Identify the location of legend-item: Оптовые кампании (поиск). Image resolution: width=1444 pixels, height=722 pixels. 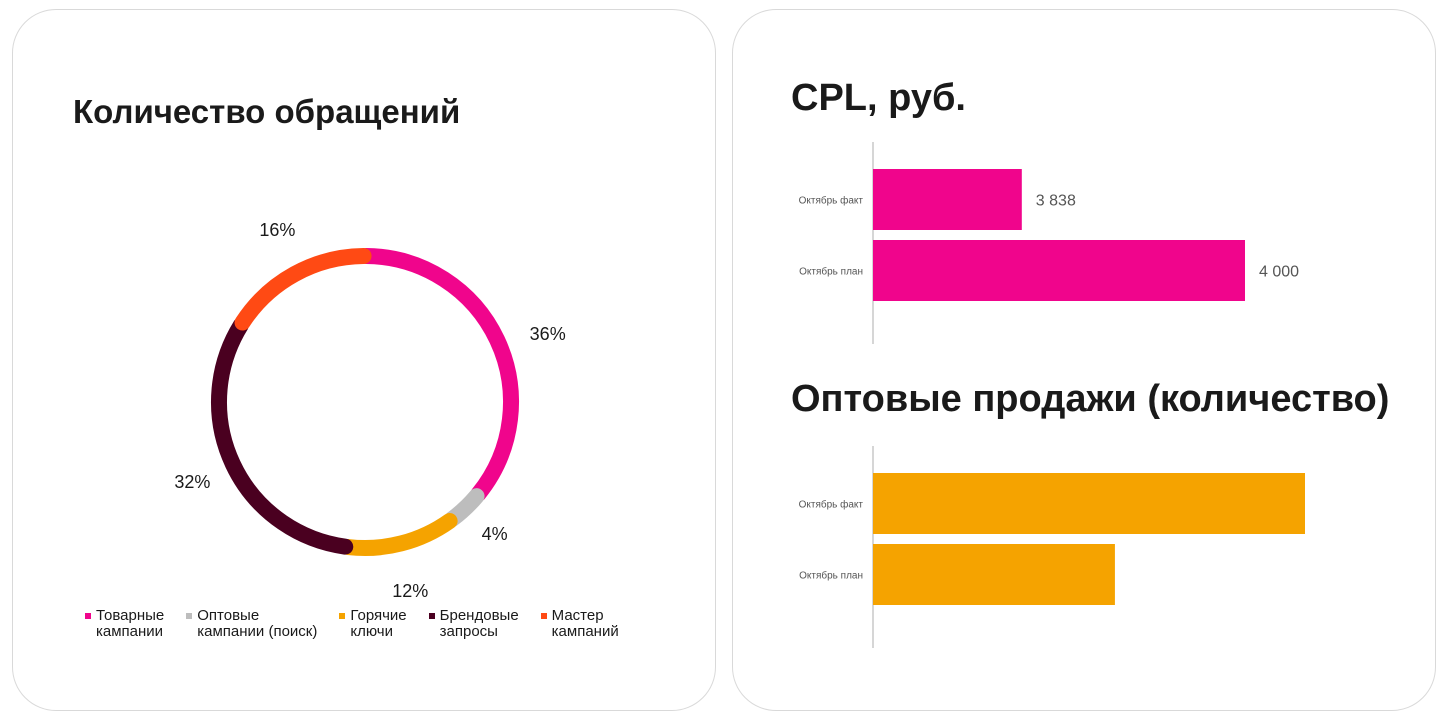
(251, 624).